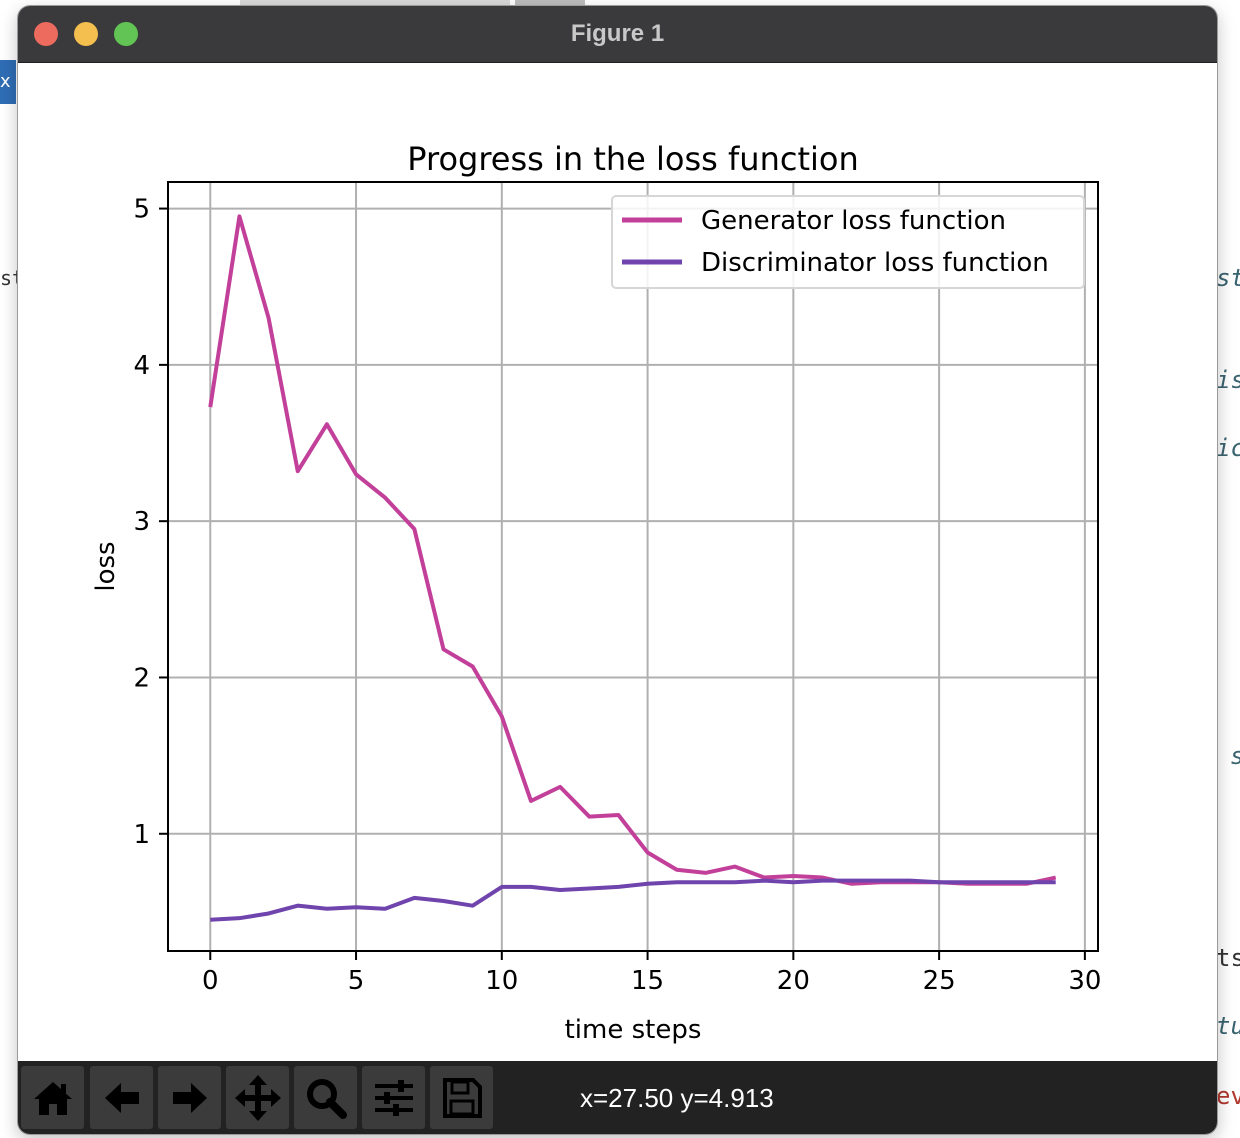 The width and height of the screenshot is (1240, 1138). Describe the element at coordinates (1084, 981) in the screenshot. I see `x-tick-label: 30` at that location.